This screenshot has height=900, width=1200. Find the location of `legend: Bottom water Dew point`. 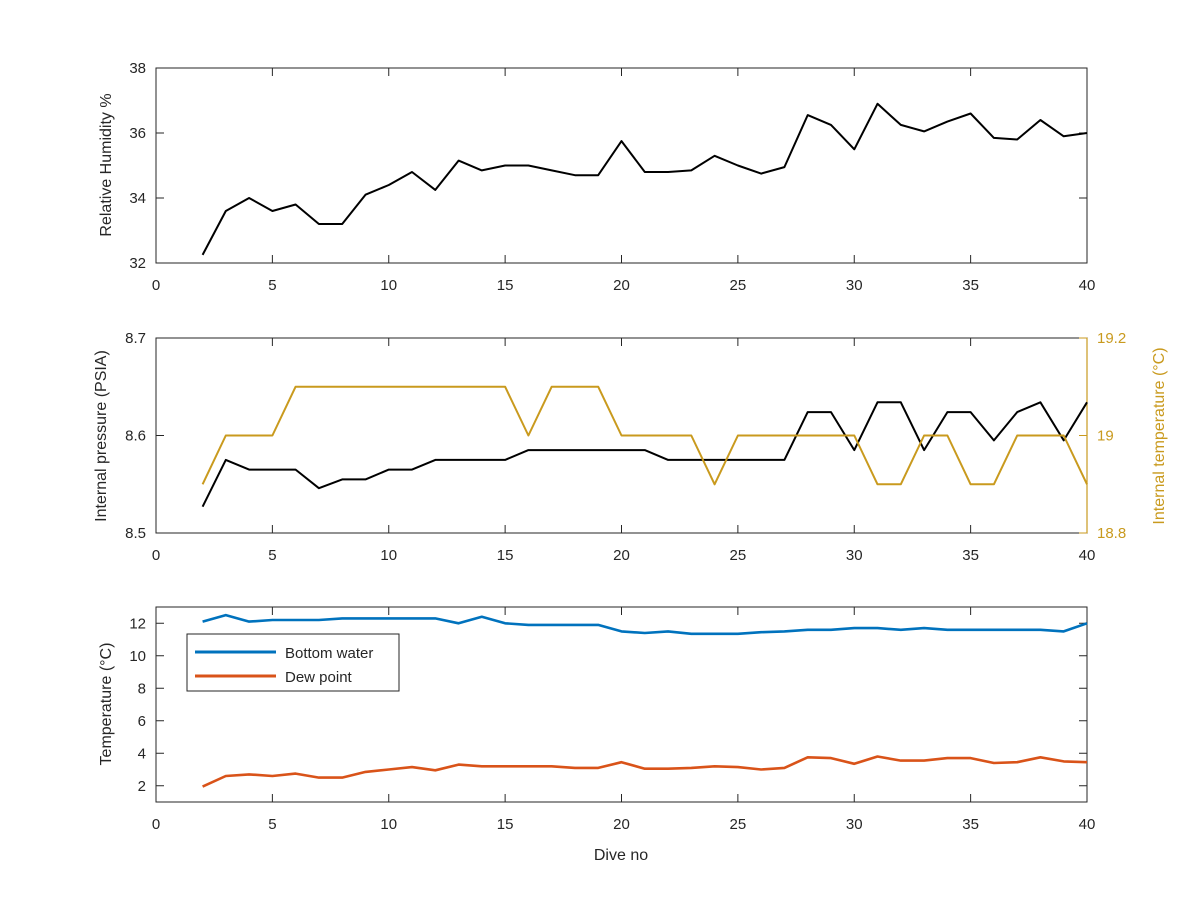

legend: Bottom water Dew point is located at coordinates (293, 662).